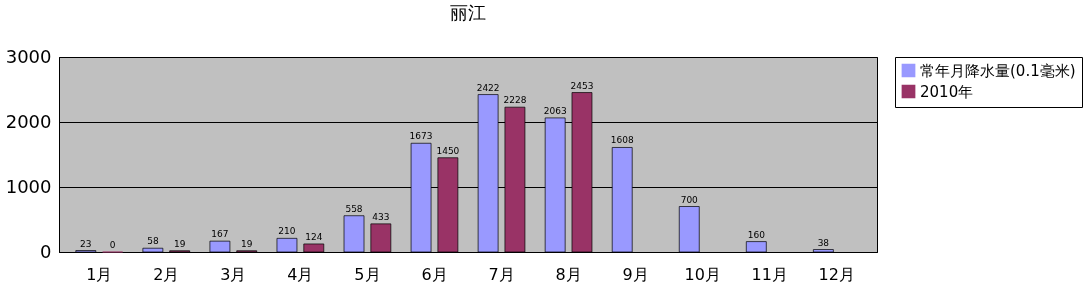  What do you see at coordinates (86, 243) in the screenshot?
I see `data-label: 23` at bounding box center [86, 243].